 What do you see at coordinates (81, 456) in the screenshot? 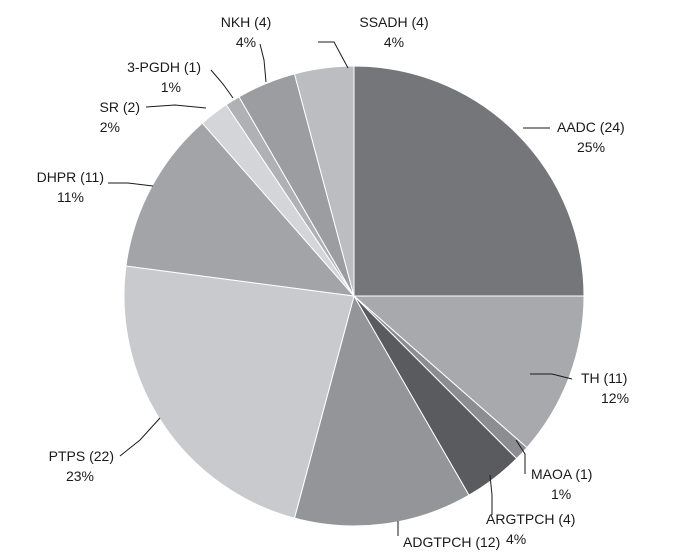
I see `slice-label-5: PTPS (22)` at bounding box center [81, 456].